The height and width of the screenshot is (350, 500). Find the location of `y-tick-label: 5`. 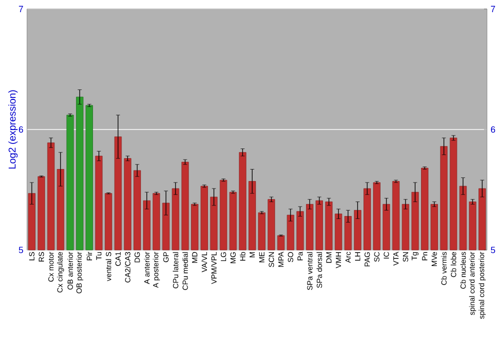

y-tick-label: 5 is located at coordinates (21, 250).